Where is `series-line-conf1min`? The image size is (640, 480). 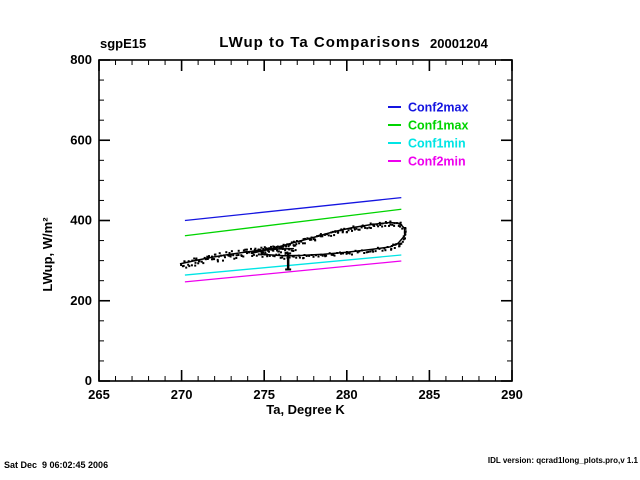
series-line-conf1min is located at coordinates (293, 265).